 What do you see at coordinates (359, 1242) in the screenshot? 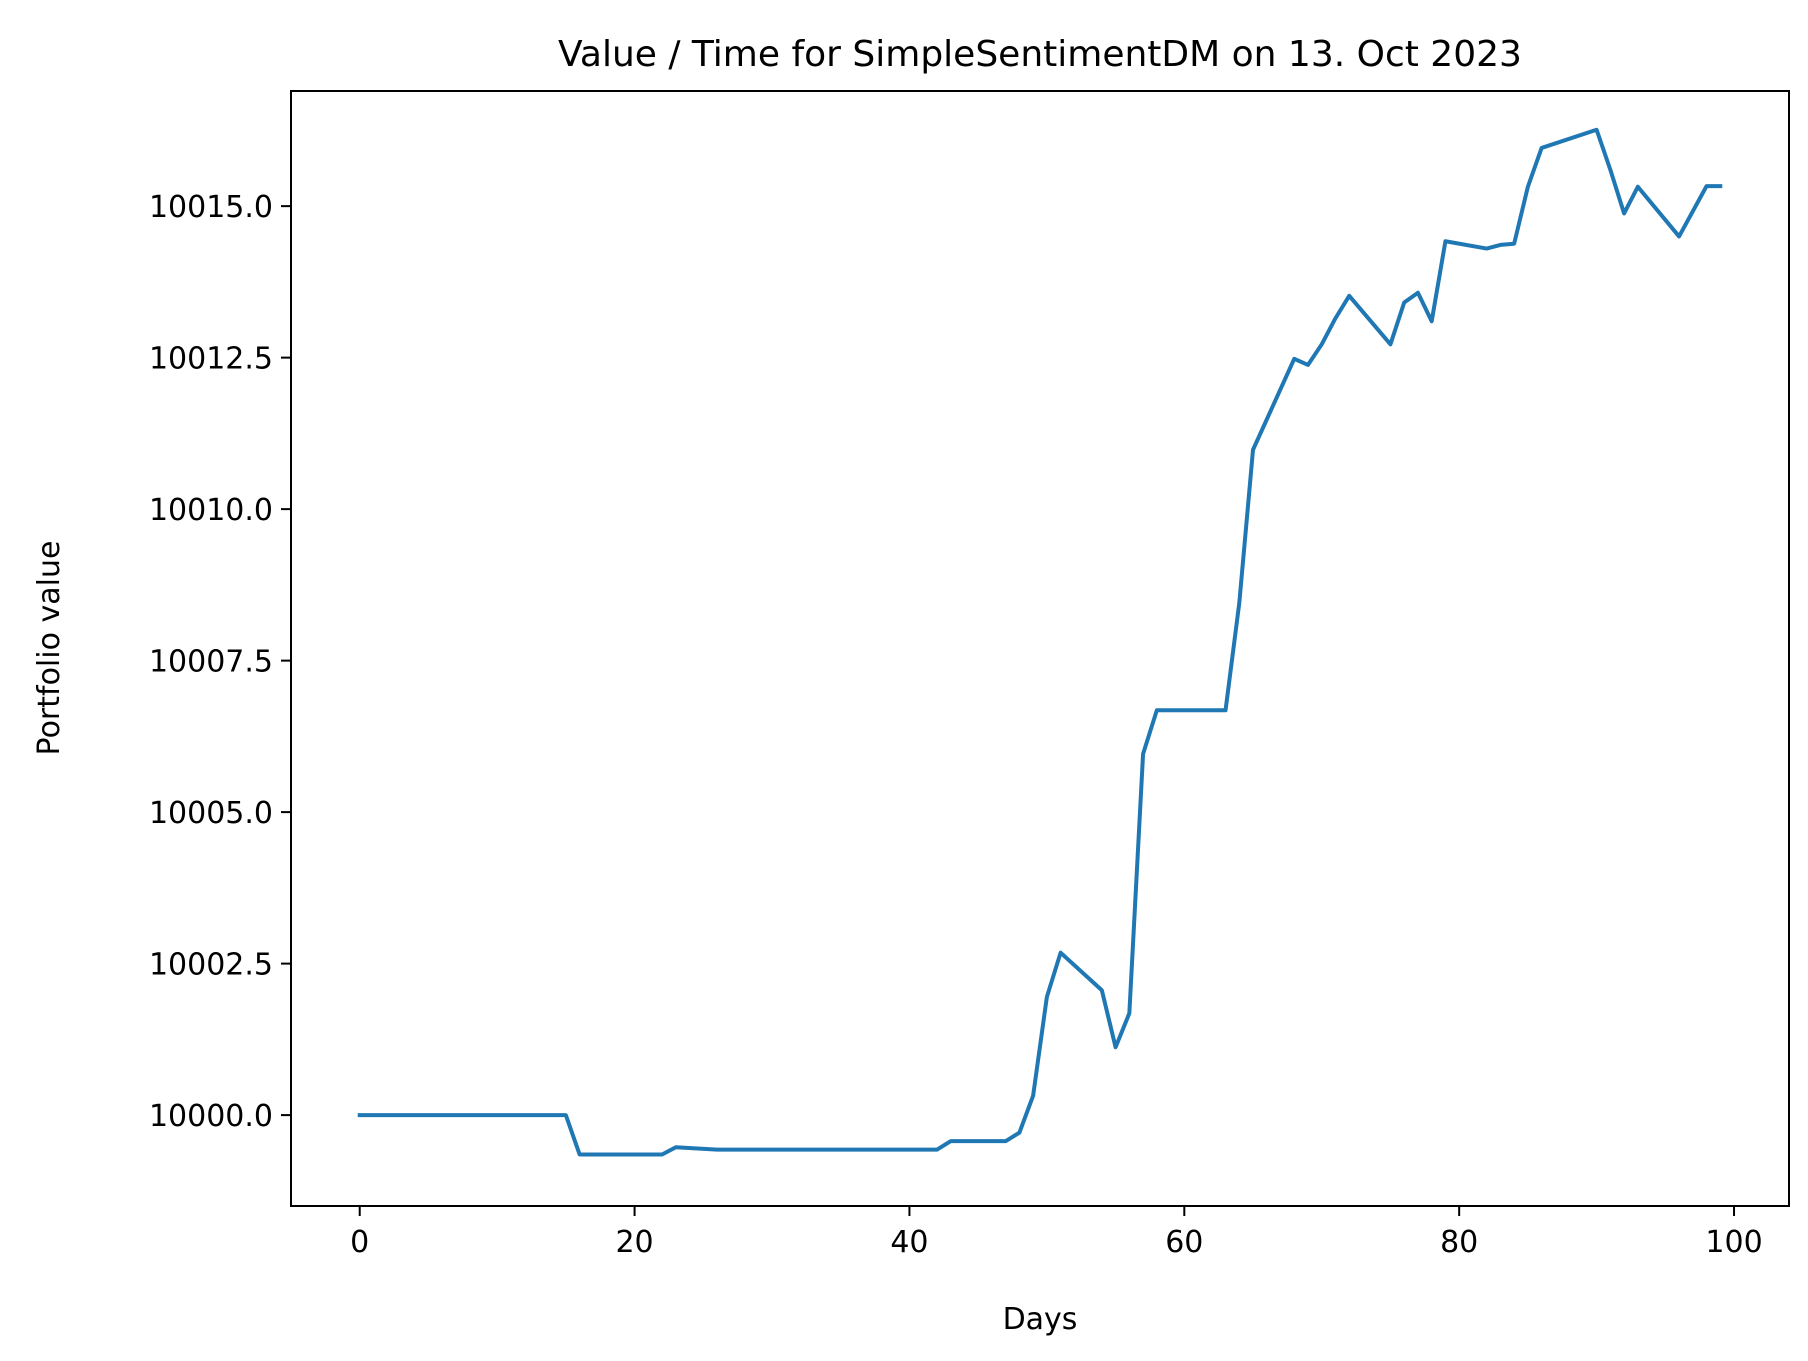
I see `x-tick-label: 0` at bounding box center [359, 1242].